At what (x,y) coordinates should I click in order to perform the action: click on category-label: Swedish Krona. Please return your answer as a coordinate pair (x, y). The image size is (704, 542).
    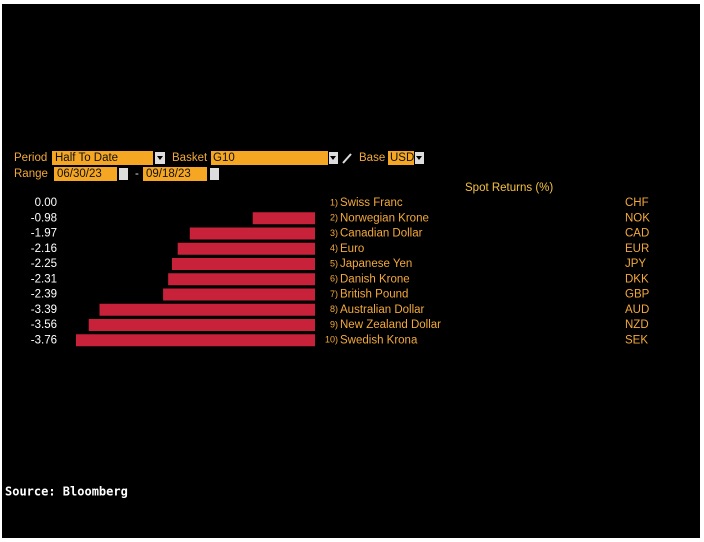
    Looking at the image, I should click on (379, 340).